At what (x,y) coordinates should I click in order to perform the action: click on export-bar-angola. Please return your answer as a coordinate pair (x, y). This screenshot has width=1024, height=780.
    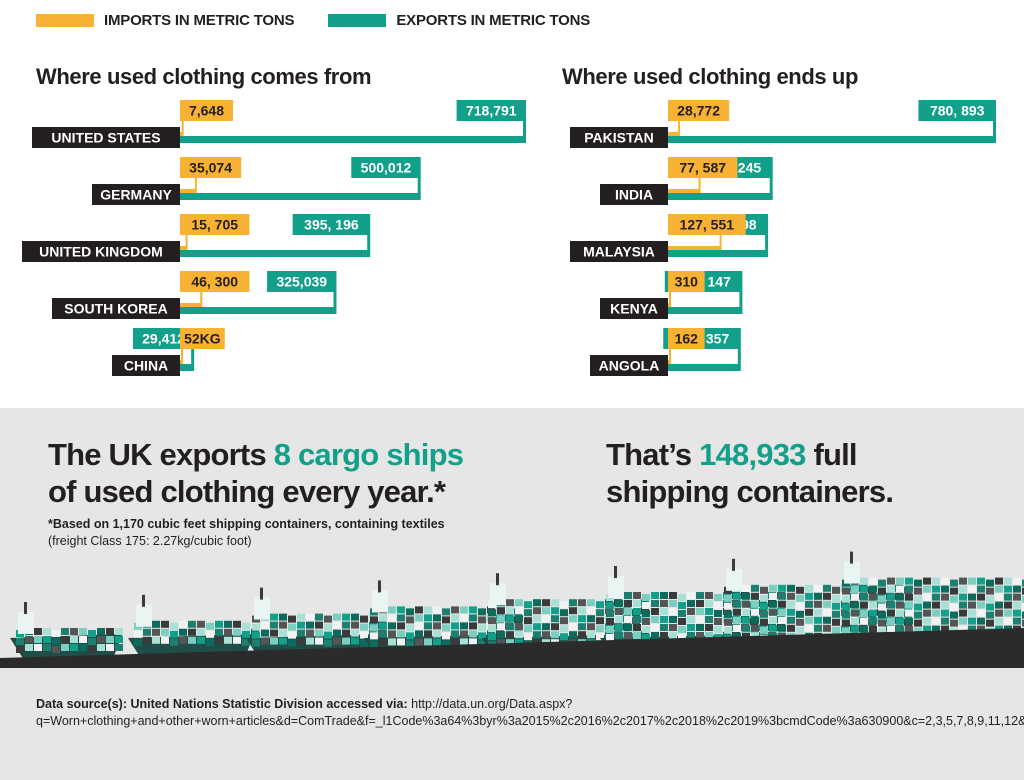
    Looking at the image, I should click on (704, 367).